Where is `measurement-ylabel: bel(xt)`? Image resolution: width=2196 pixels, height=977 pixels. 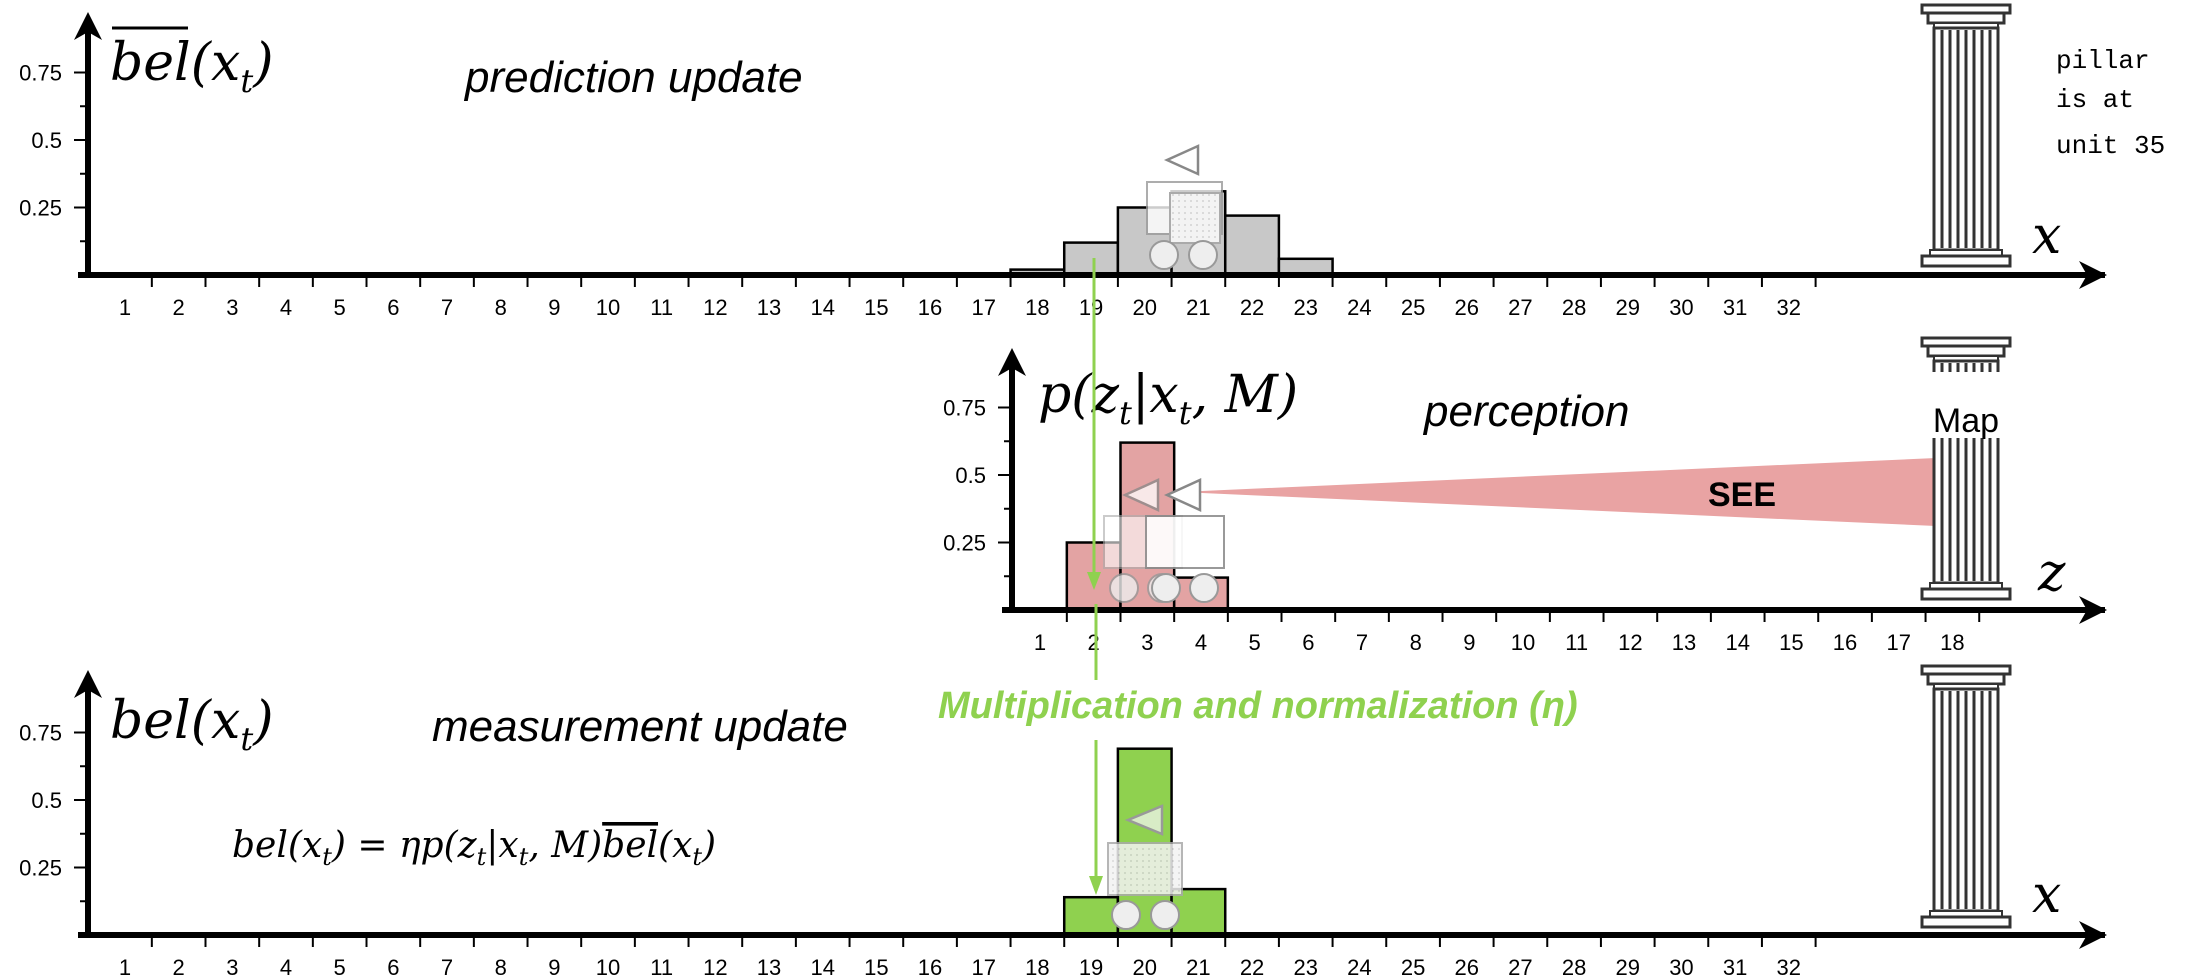
measurement-ylabel: bel(xt) is located at coordinates (191, 724).